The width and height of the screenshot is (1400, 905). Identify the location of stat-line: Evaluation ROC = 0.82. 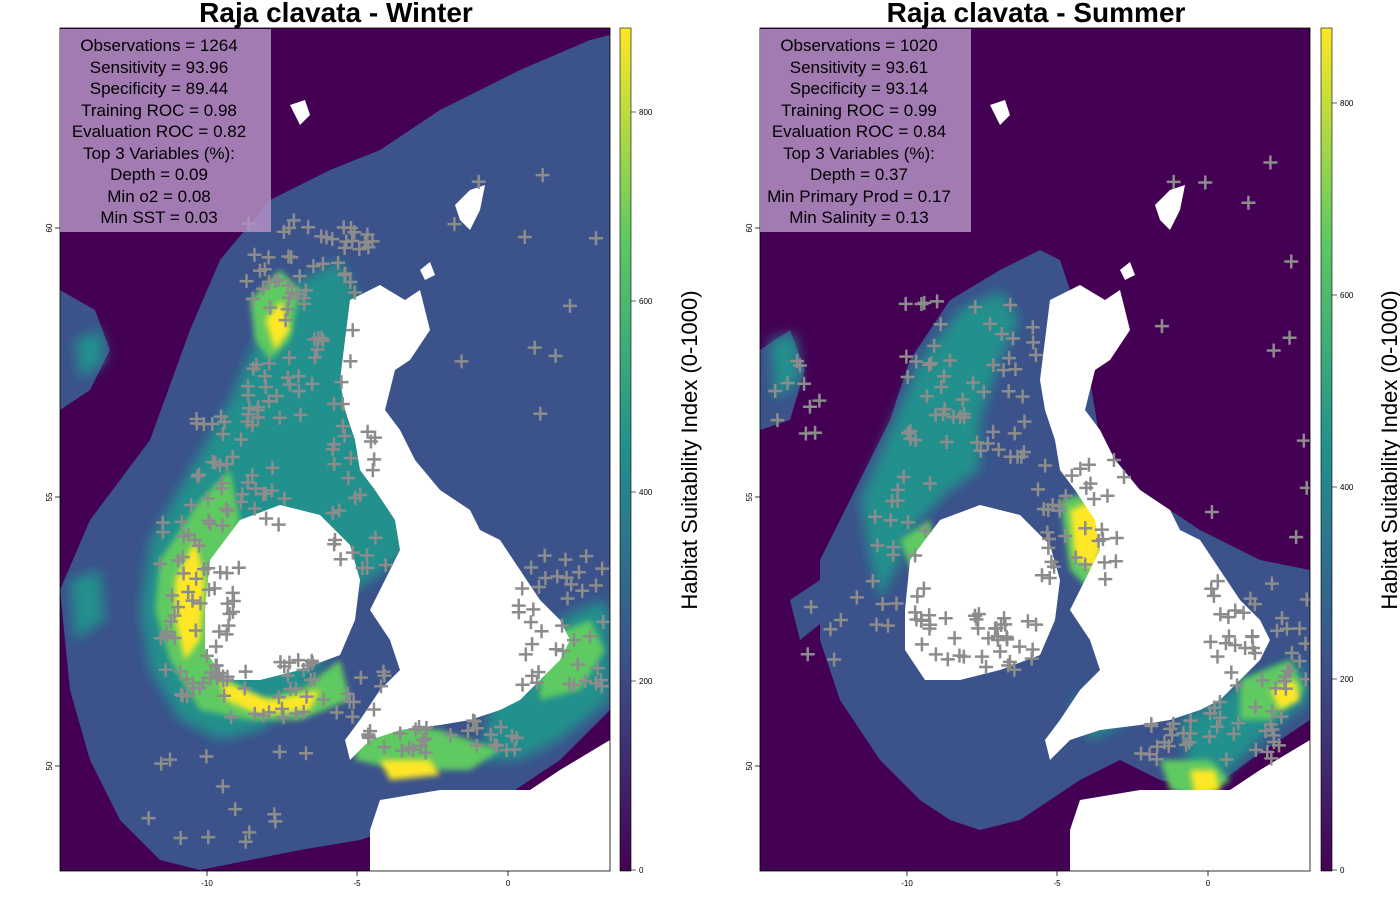
(159, 131).